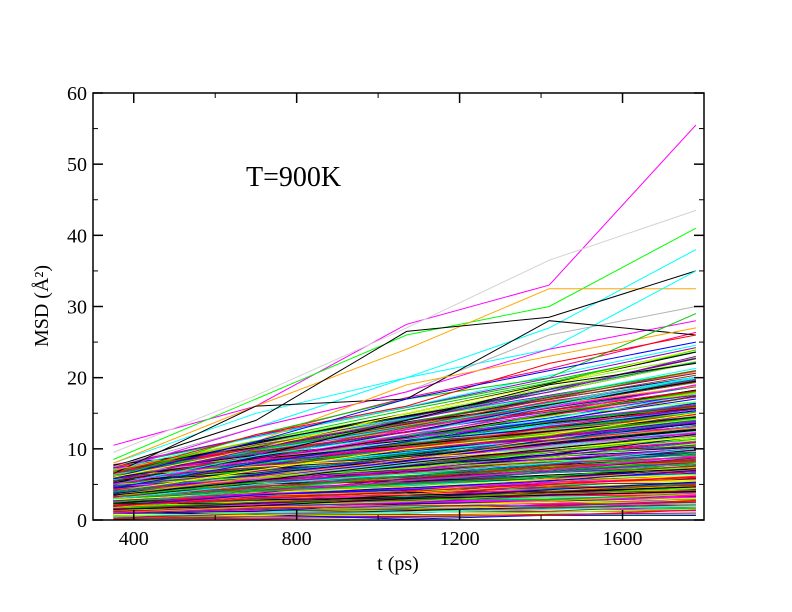 The image size is (792, 612). Describe the element at coordinates (77, 450) in the screenshot. I see `y-tick-label: 10` at that location.